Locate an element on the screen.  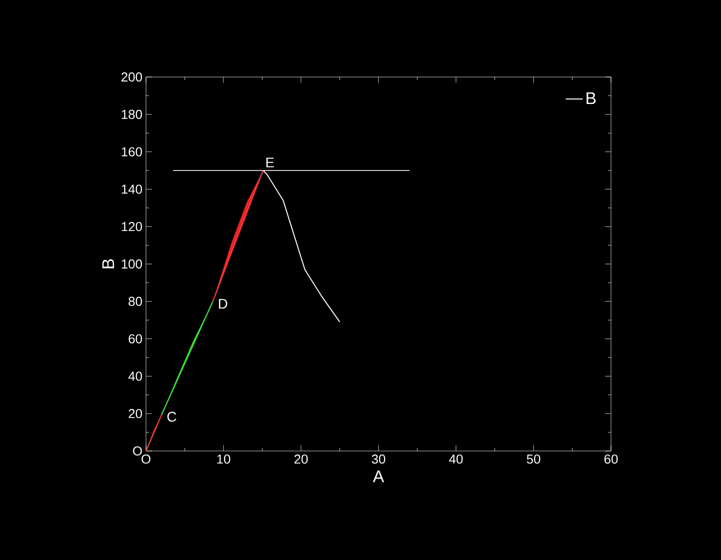
x-tick-label: 40 is located at coordinates (456, 459).